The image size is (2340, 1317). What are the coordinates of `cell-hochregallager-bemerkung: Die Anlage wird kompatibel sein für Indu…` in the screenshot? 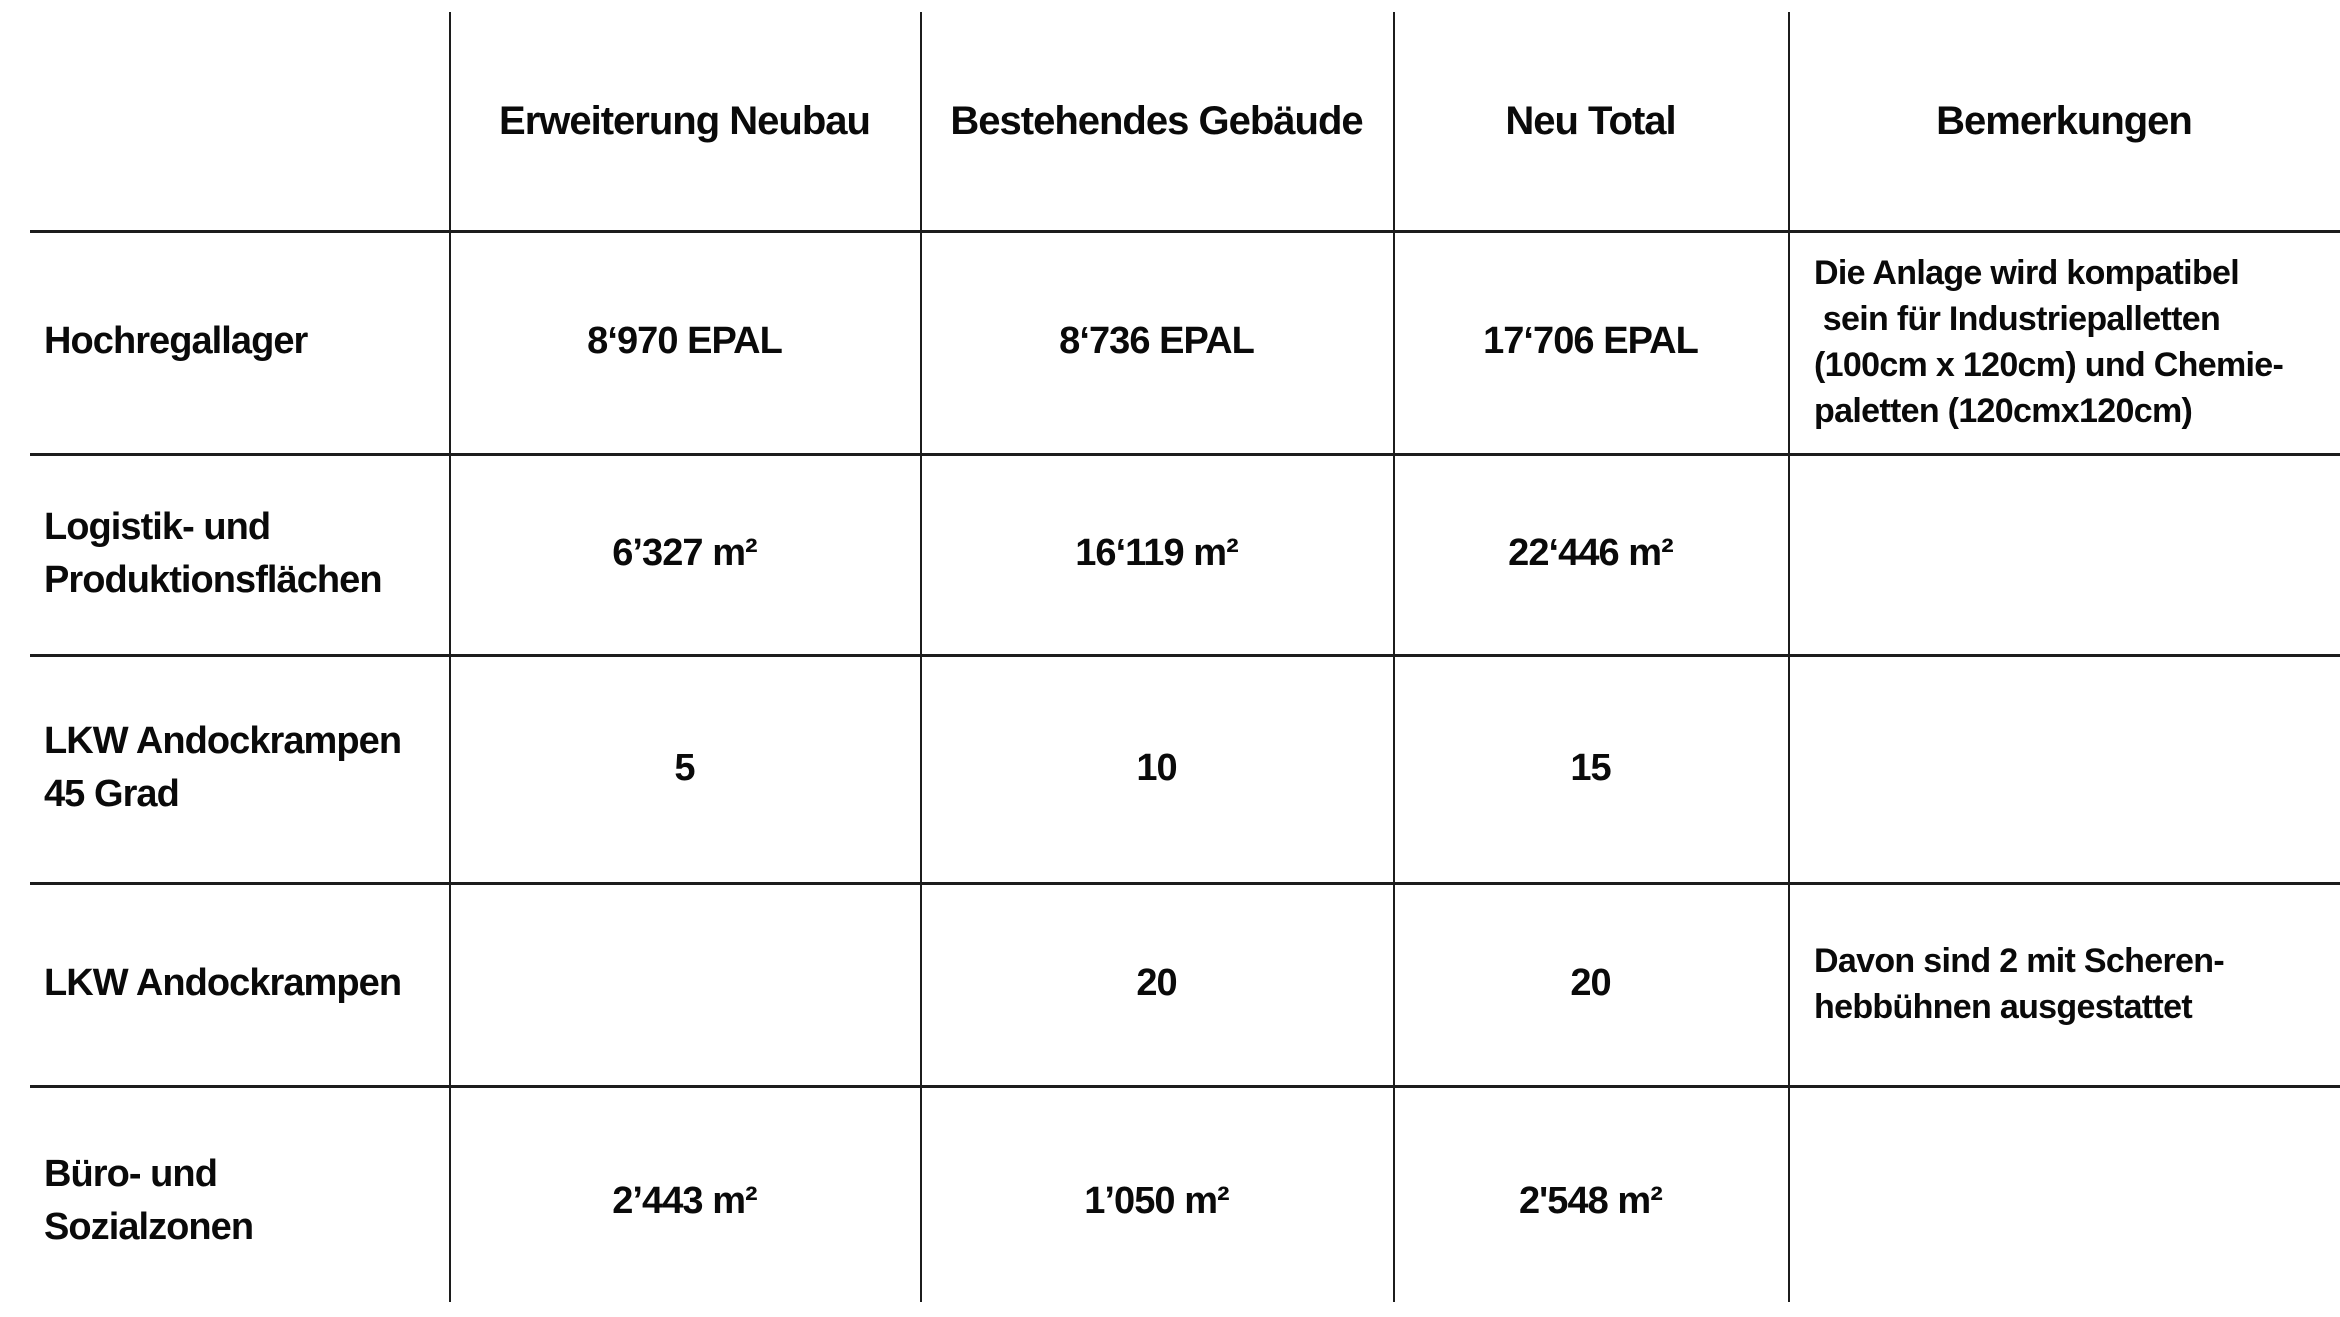 It's located at (2049, 341).